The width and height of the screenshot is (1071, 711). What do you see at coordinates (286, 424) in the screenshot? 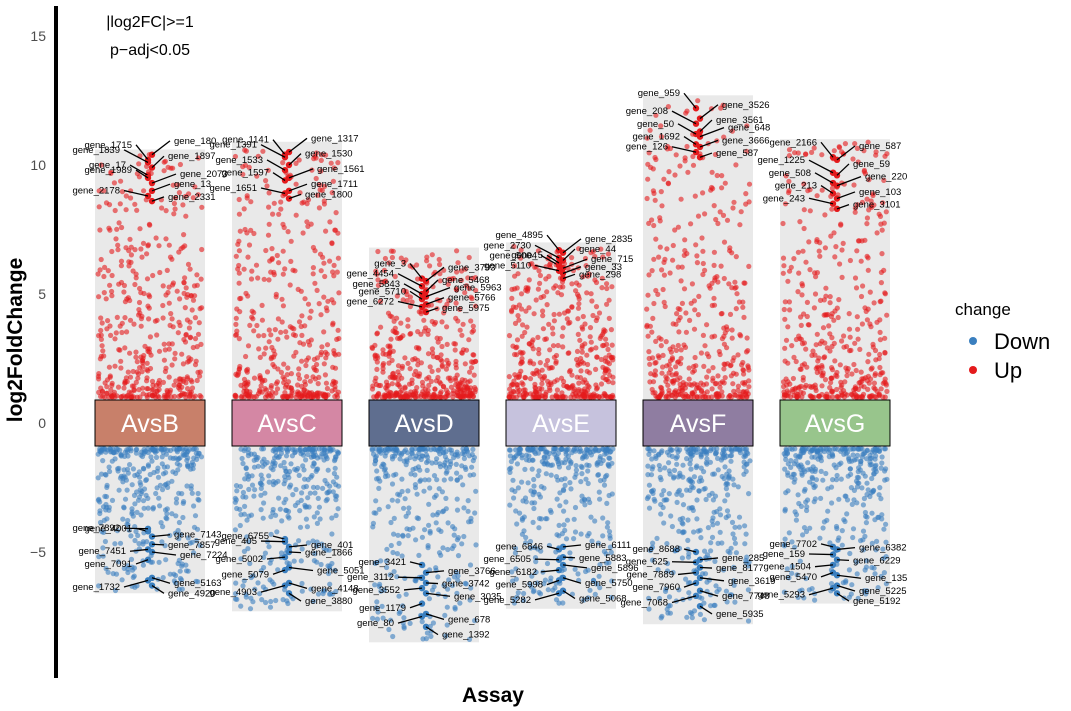
I see `group-box-label: AvsC` at bounding box center [286, 424].